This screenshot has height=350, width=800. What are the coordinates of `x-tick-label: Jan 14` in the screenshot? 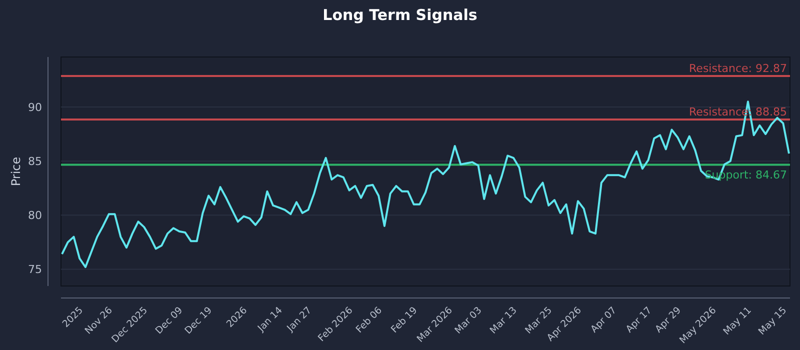 It's located at (270, 320).